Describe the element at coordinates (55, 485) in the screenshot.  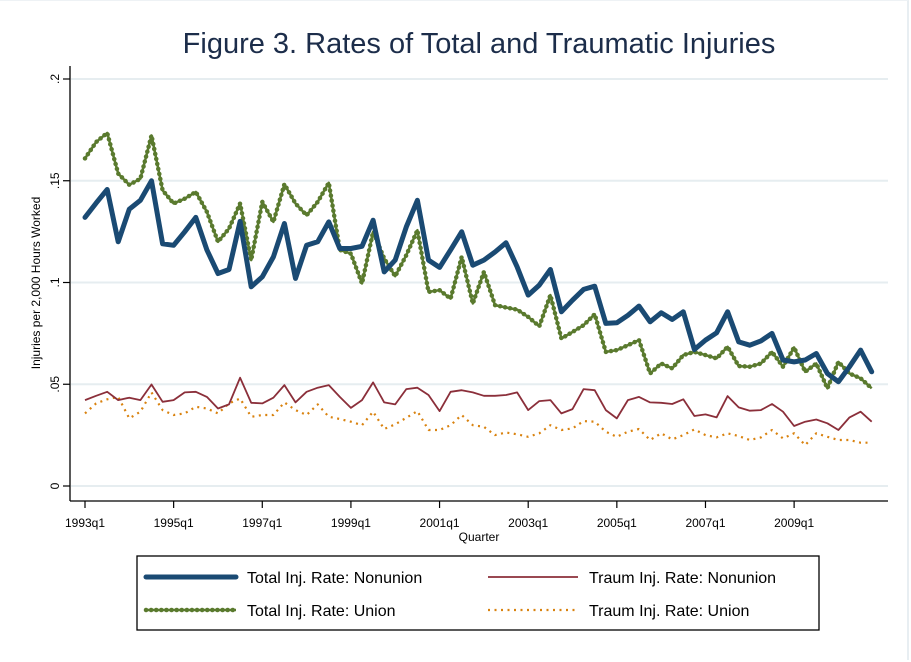
I see `y-tick-label: 0` at that location.